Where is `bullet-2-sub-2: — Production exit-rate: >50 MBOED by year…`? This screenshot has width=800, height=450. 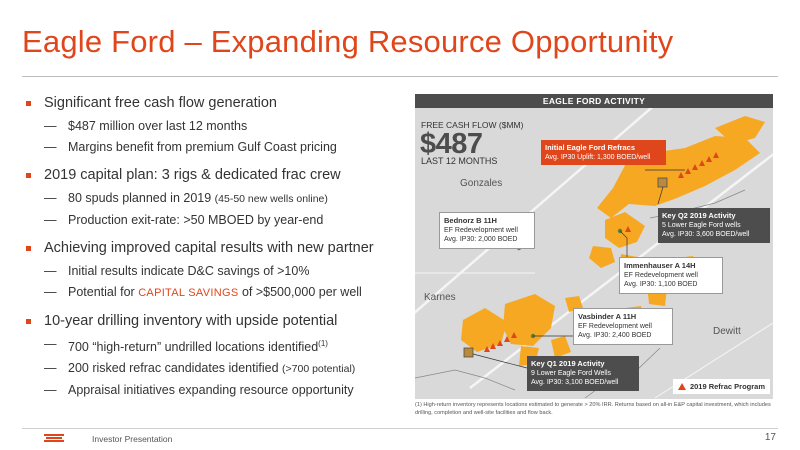 bullet-2-sub-2: — Production exit-rate: >50 MBOED by year… is located at coordinates (184, 220).